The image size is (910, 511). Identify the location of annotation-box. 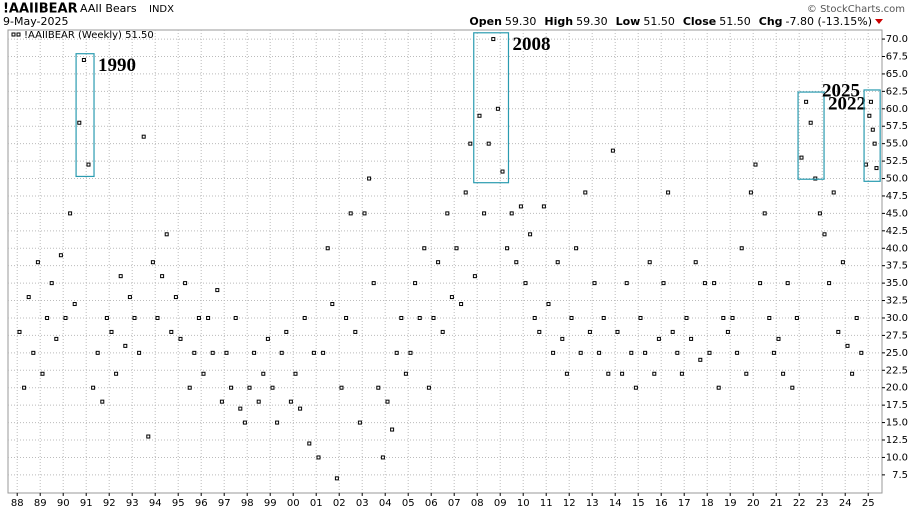
(872, 135).